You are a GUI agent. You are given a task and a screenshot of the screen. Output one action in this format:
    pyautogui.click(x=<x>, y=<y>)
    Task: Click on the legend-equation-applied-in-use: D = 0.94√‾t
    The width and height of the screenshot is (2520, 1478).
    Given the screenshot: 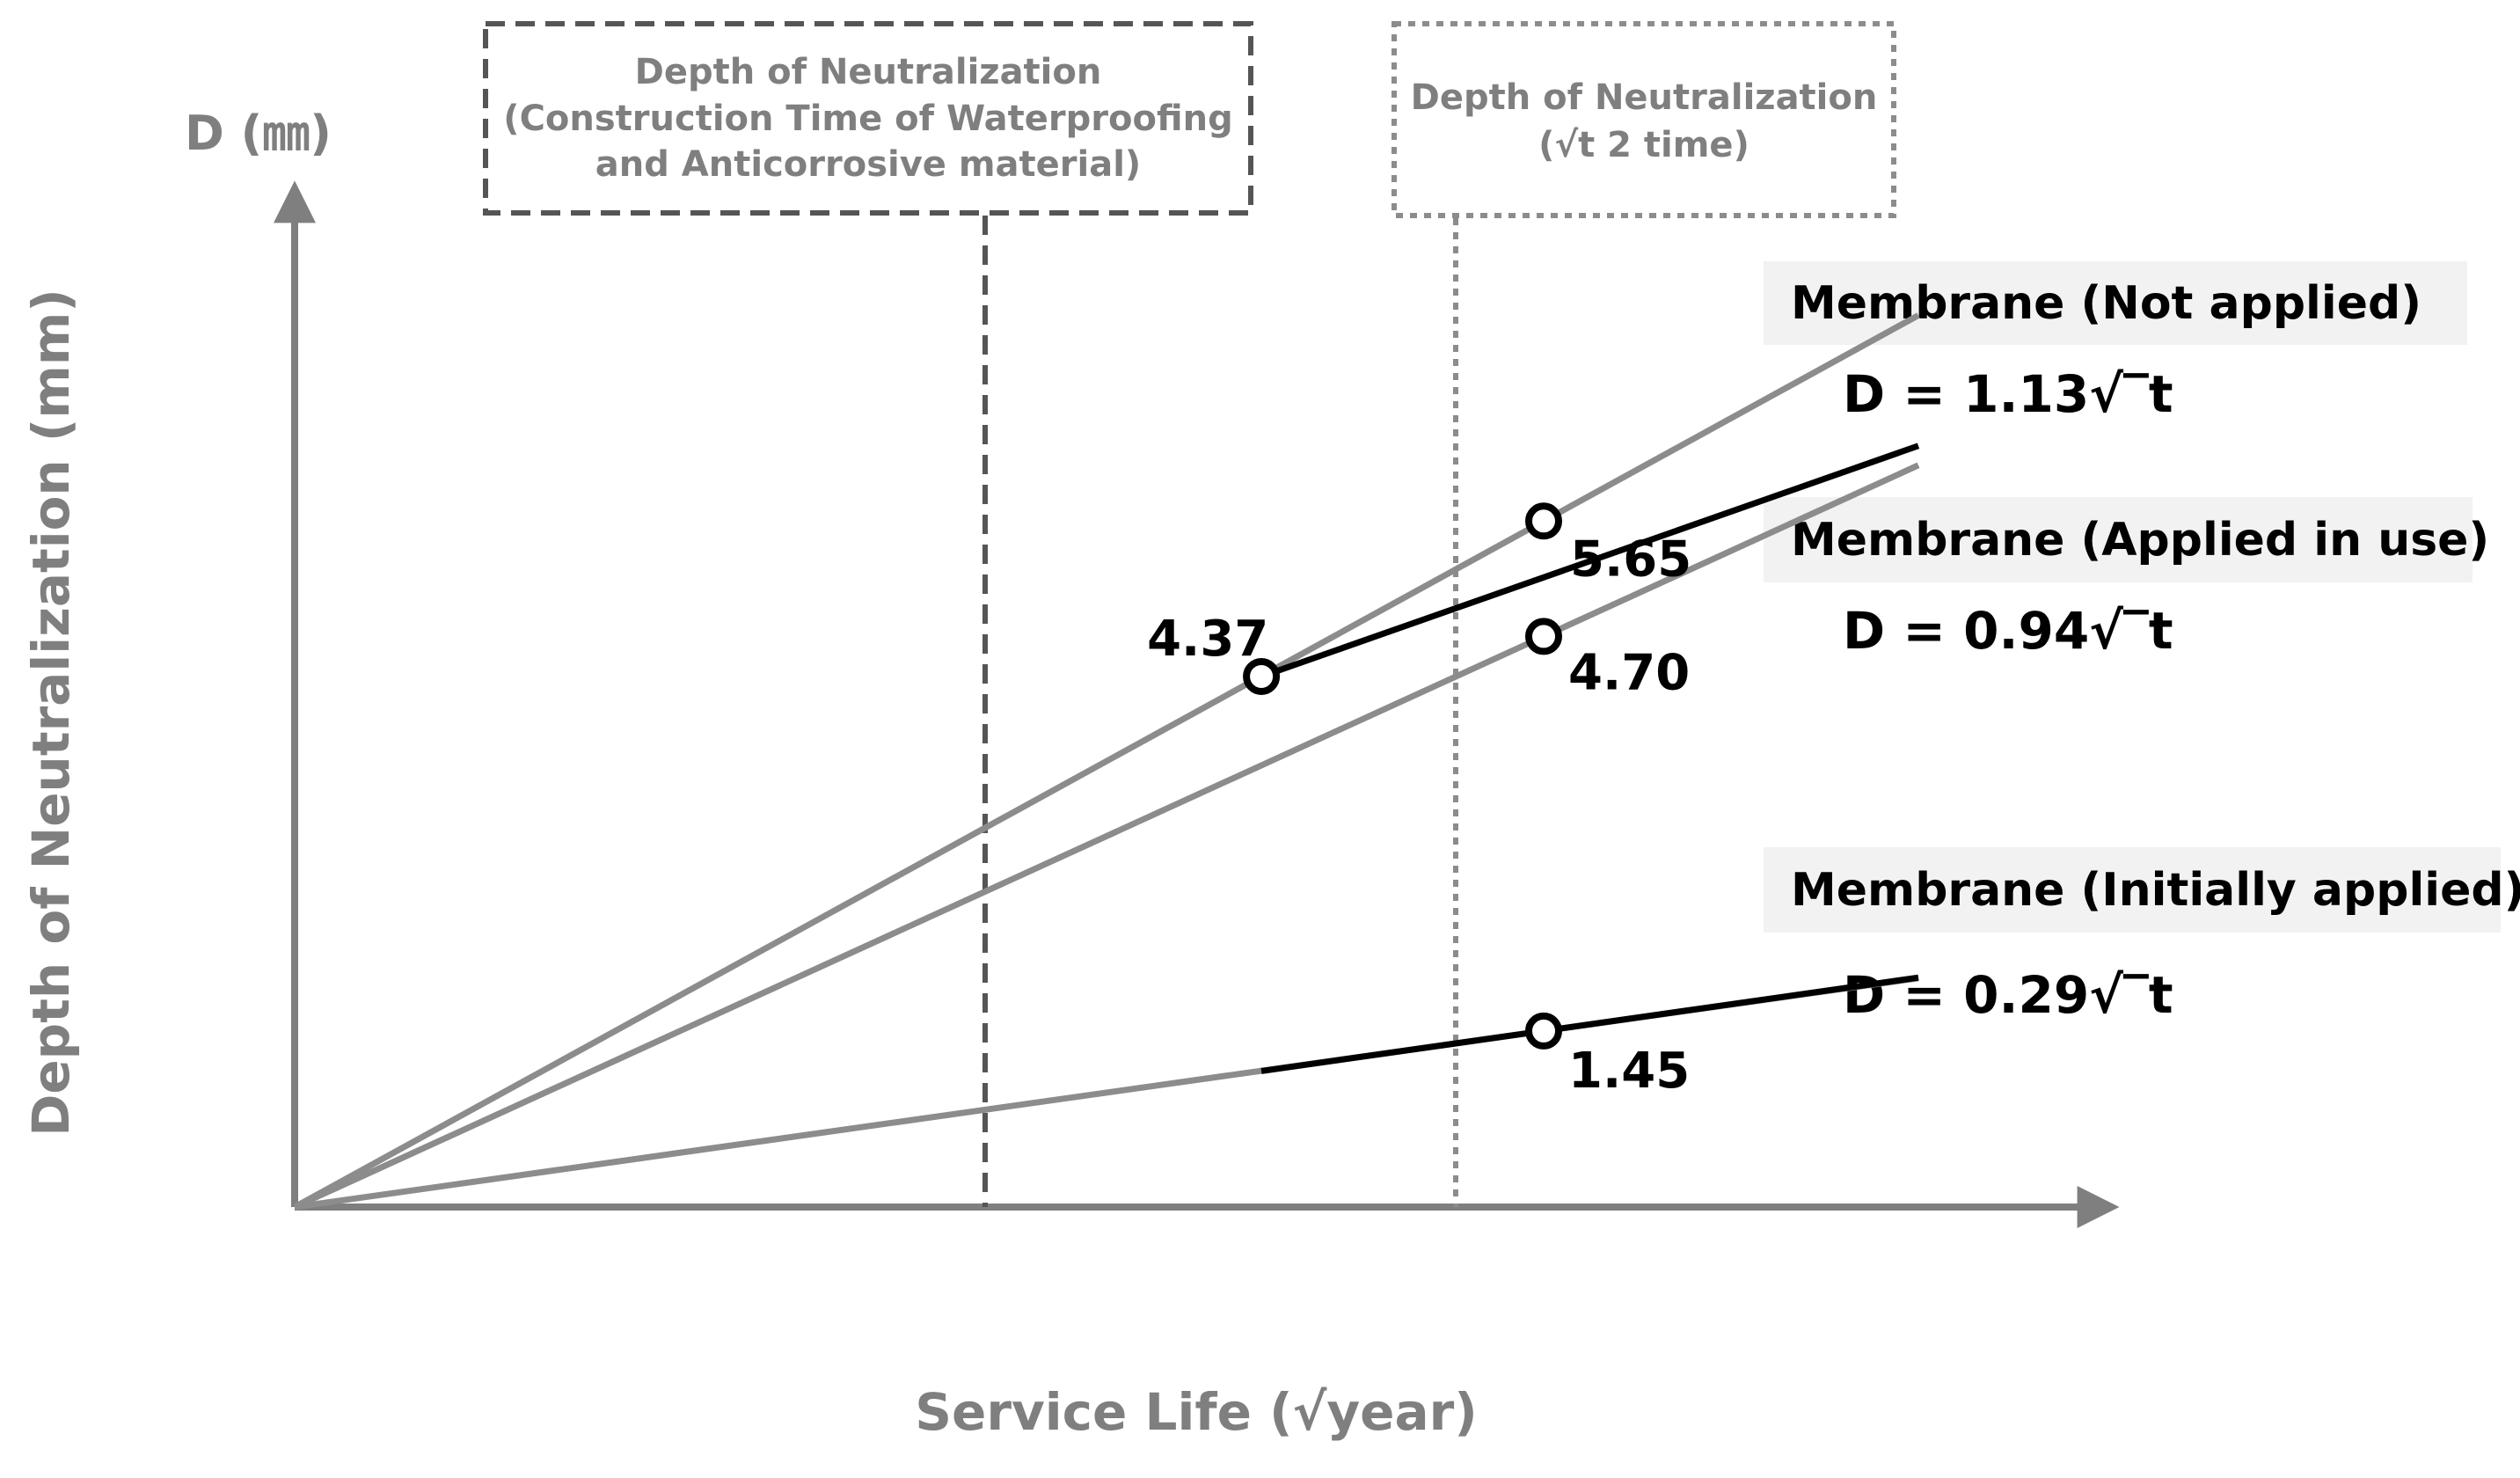 What is the action you would take?
    pyautogui.click(x=2008, y=631)
    